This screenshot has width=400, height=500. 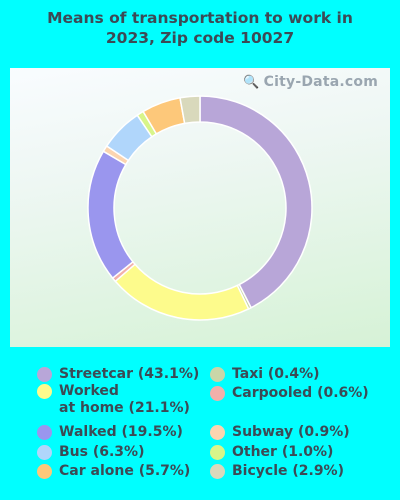 What do you see at coordinates (320, 82) in the screenshot?
I see `watermark-text: City-Data.com` at bounding box center [320, 82].